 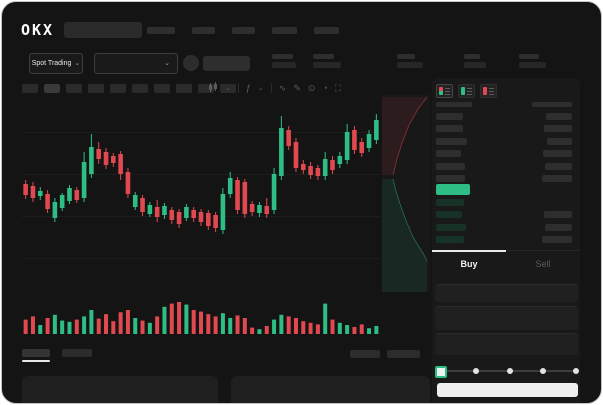 I want to click on price-field, so click(x=506, y=293).